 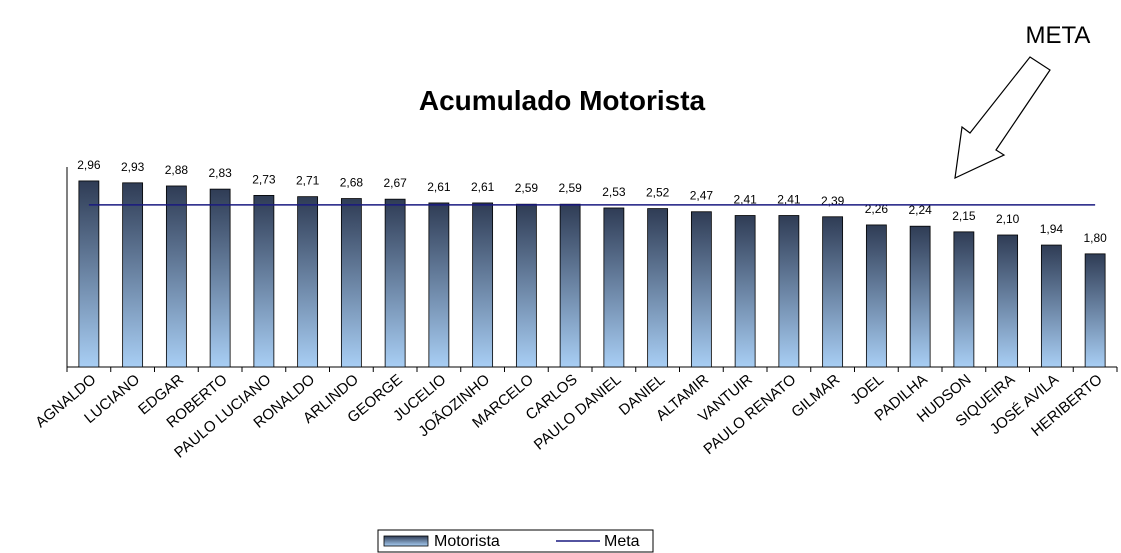 I want to click on legend-box, so click(x=515, y=541).